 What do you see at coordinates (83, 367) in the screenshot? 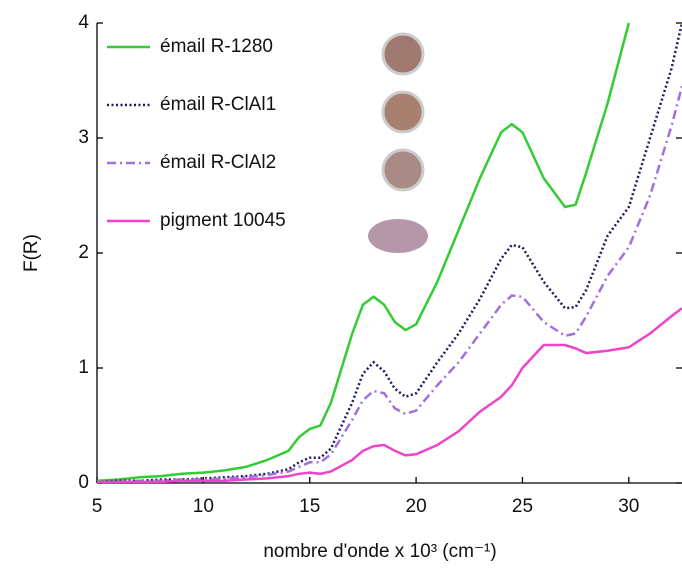
I see `y-tick-label: 1` at bounding box center [83, 367].